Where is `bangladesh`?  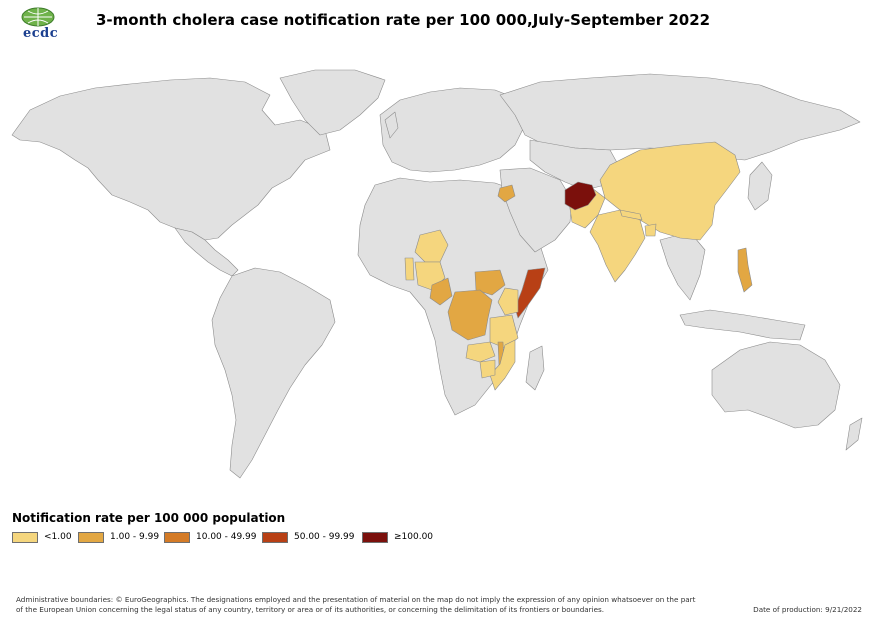 bangladesh is located at coordinates (650, 230).